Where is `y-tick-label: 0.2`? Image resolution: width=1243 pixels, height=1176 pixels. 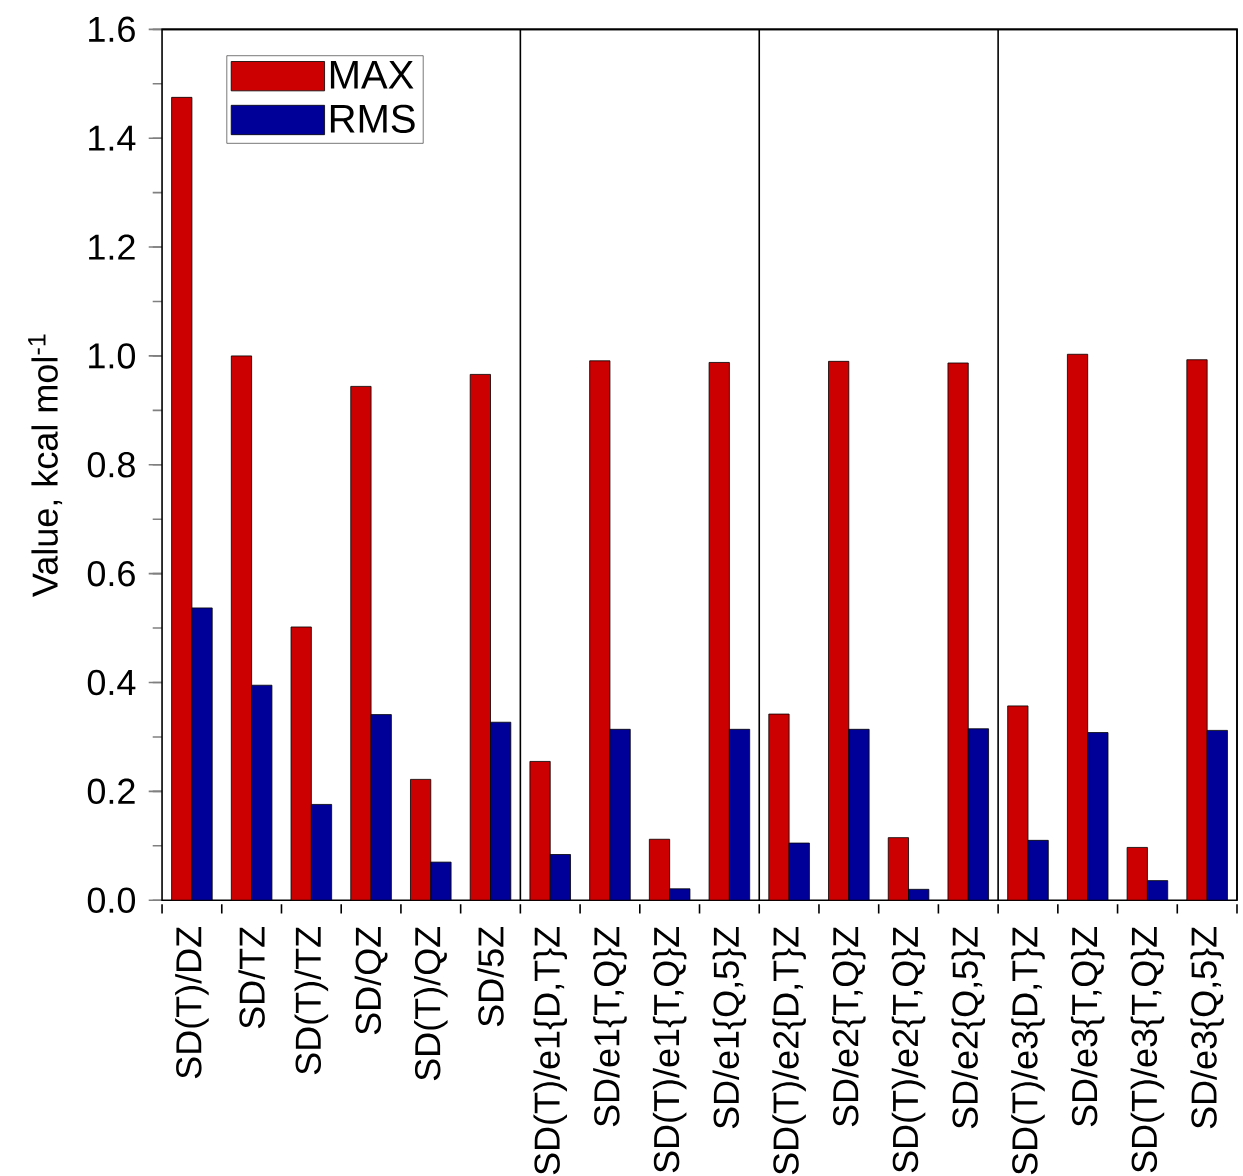 y-tick-label: 0.2 is located at coordinates (111, 791).